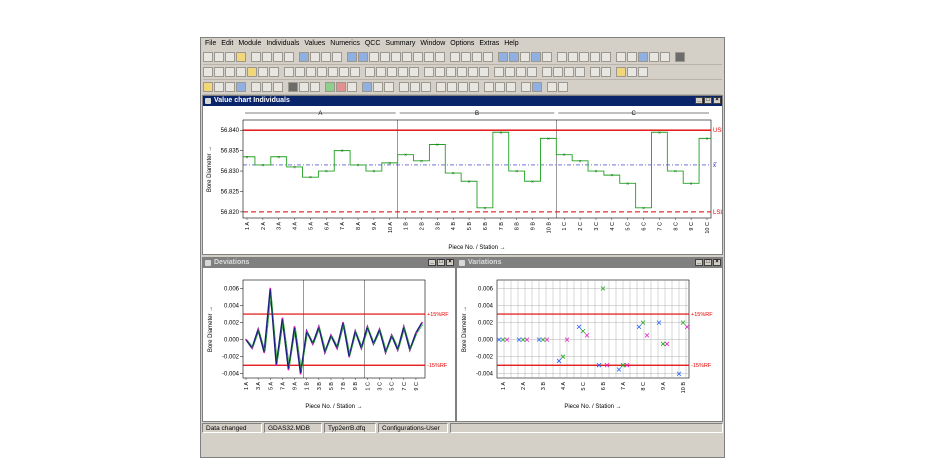 Image resolution: width=925 pixels, height=470 pixels. I want to click on menu-file: File, so click(211, 43).